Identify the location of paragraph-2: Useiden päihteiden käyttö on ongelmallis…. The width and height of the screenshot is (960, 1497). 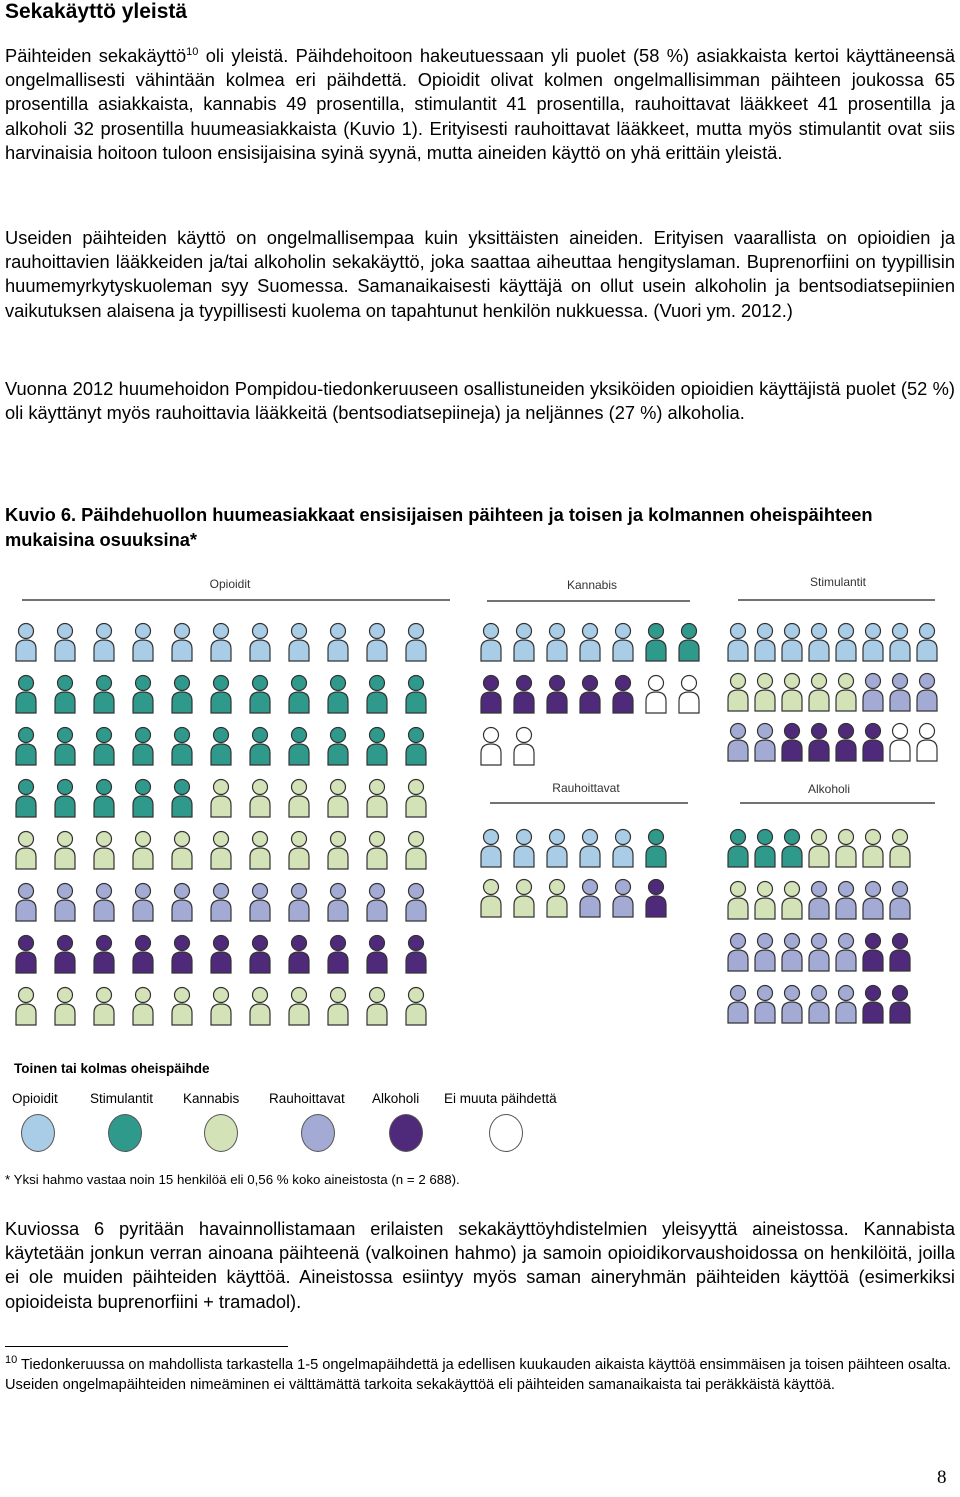
(480, 274).